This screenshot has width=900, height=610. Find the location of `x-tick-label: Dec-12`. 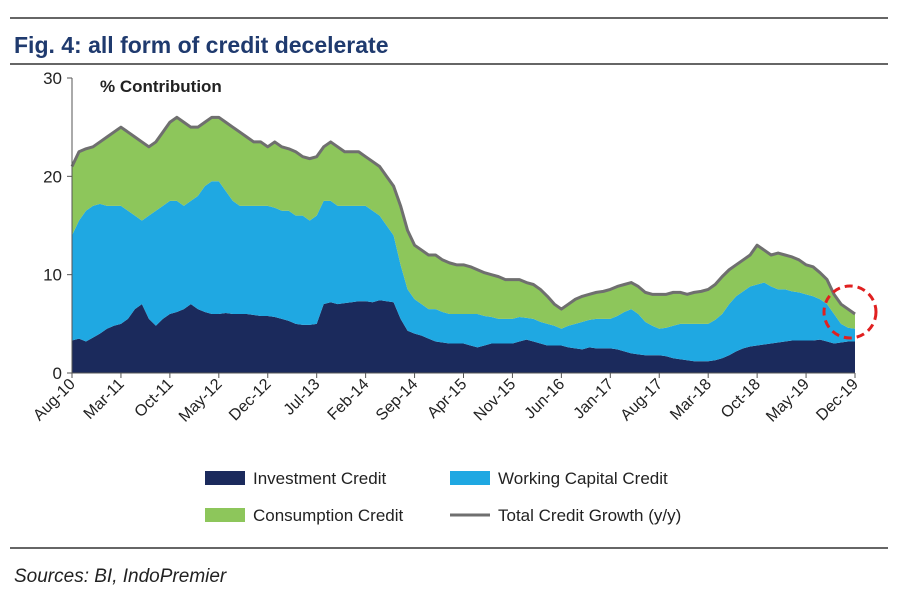

x-tick-label: Dec-12 is located at coordinates (250, 400).